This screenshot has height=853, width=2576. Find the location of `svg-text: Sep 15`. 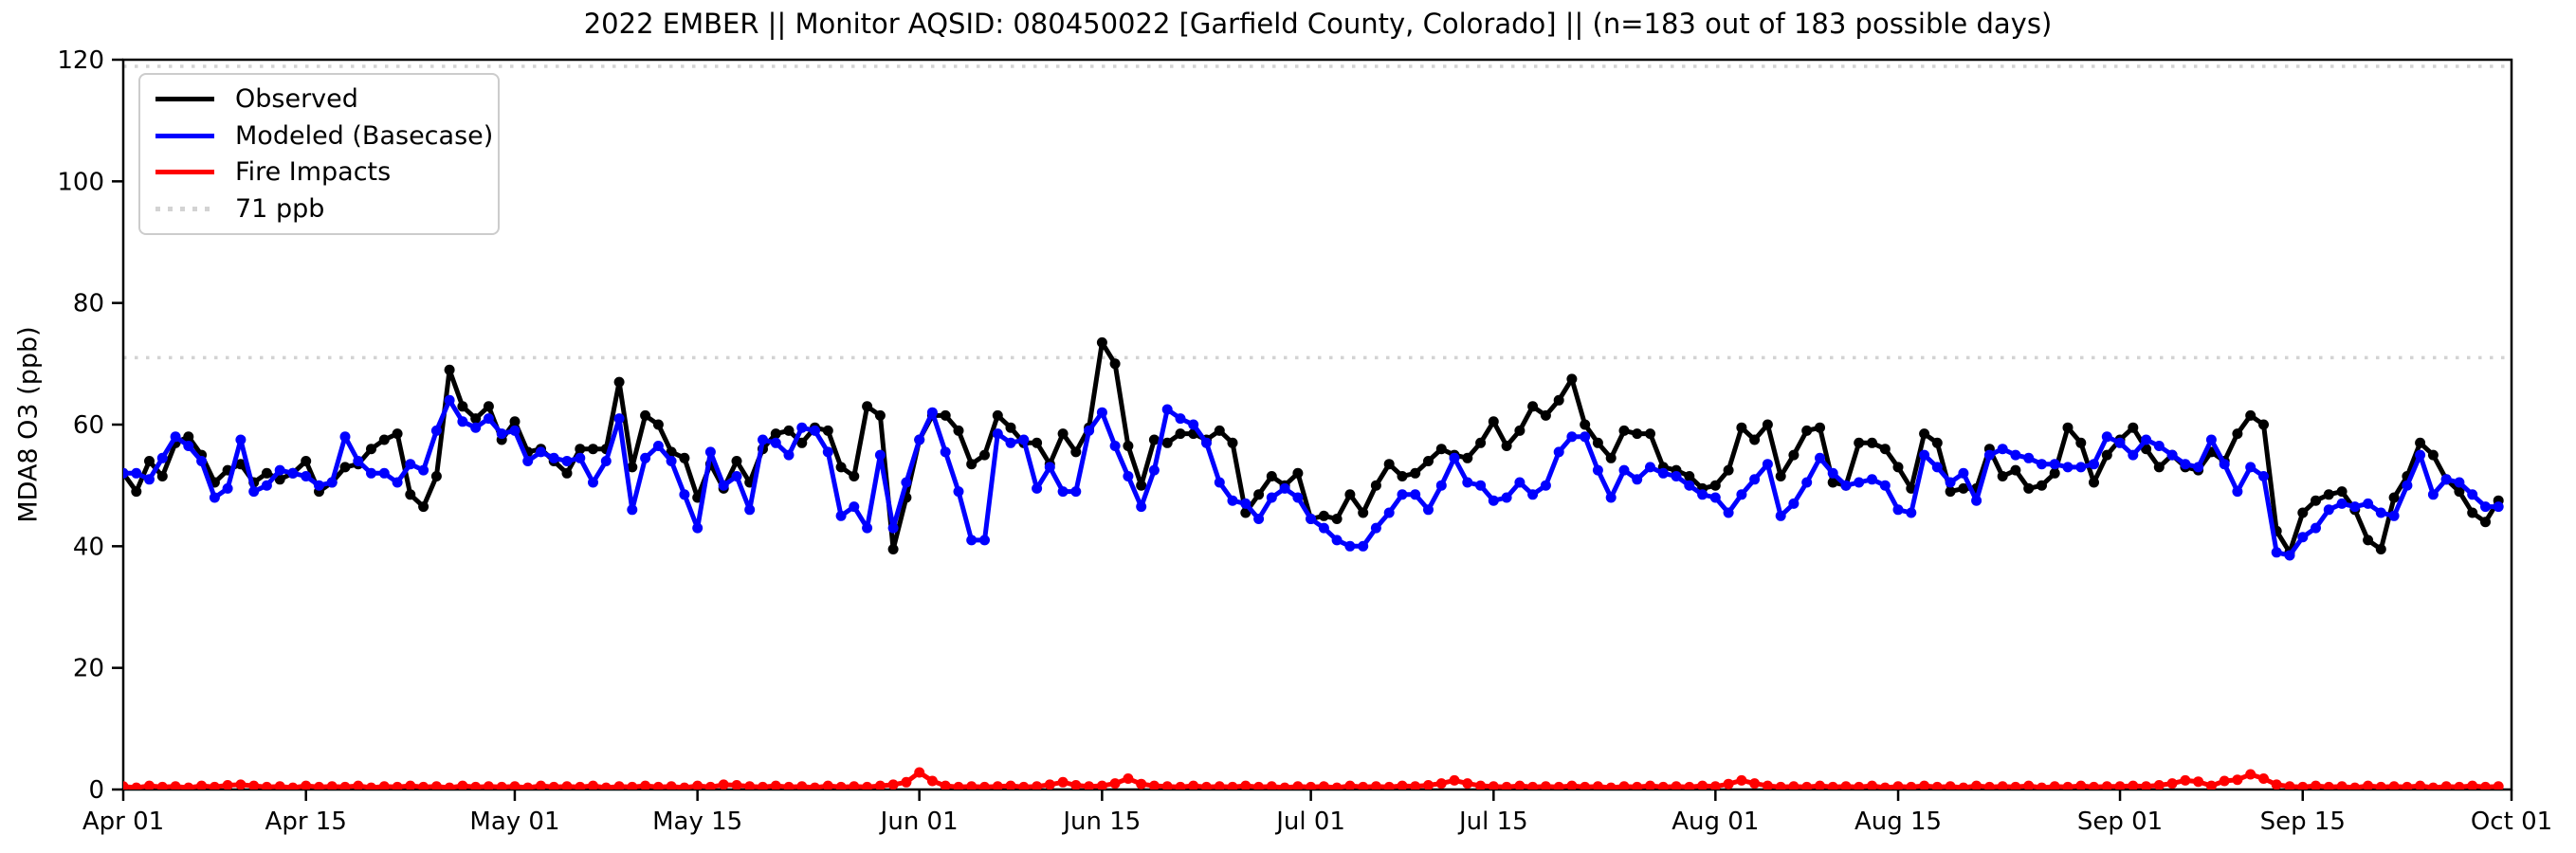

svg-text: Sep 15 is located at coordinates (2303, 822).